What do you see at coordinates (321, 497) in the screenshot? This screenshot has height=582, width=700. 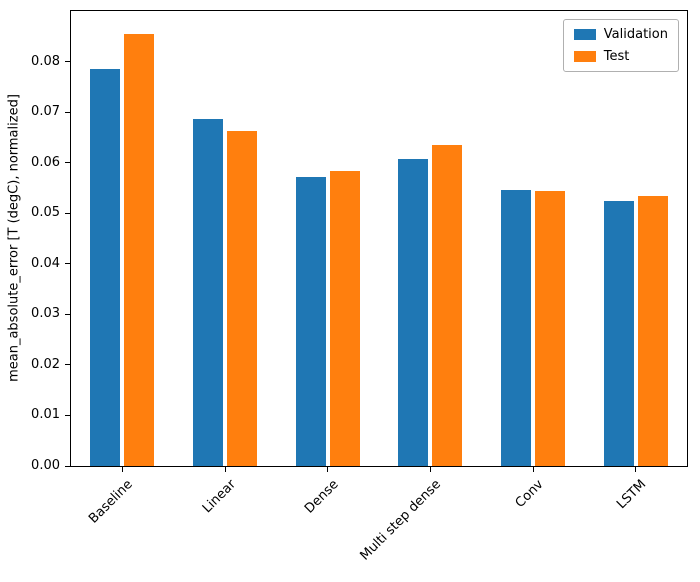 I see `x-tick-label: Dense` at bounding box center [321, 497].